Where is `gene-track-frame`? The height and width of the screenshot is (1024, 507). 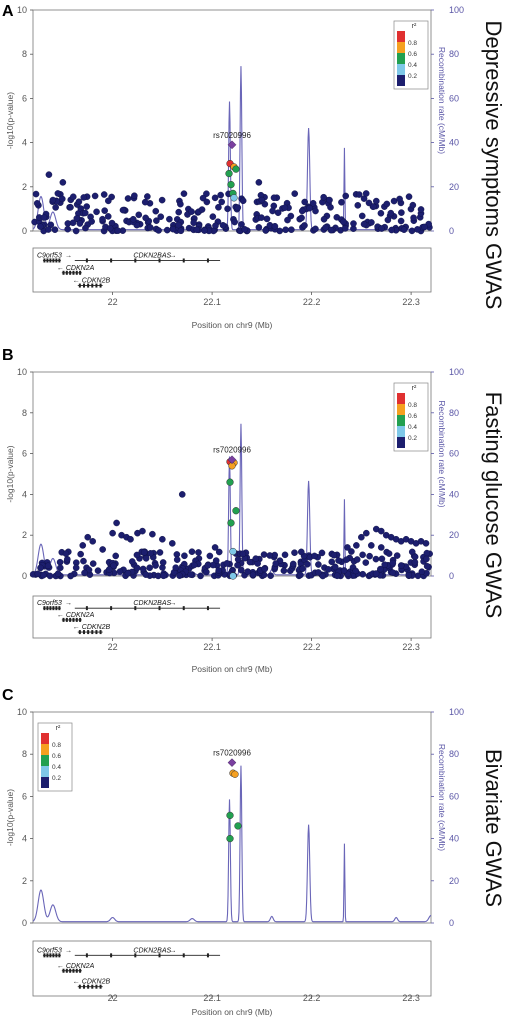
gene-track-frame is located at coordinates (232, 270).